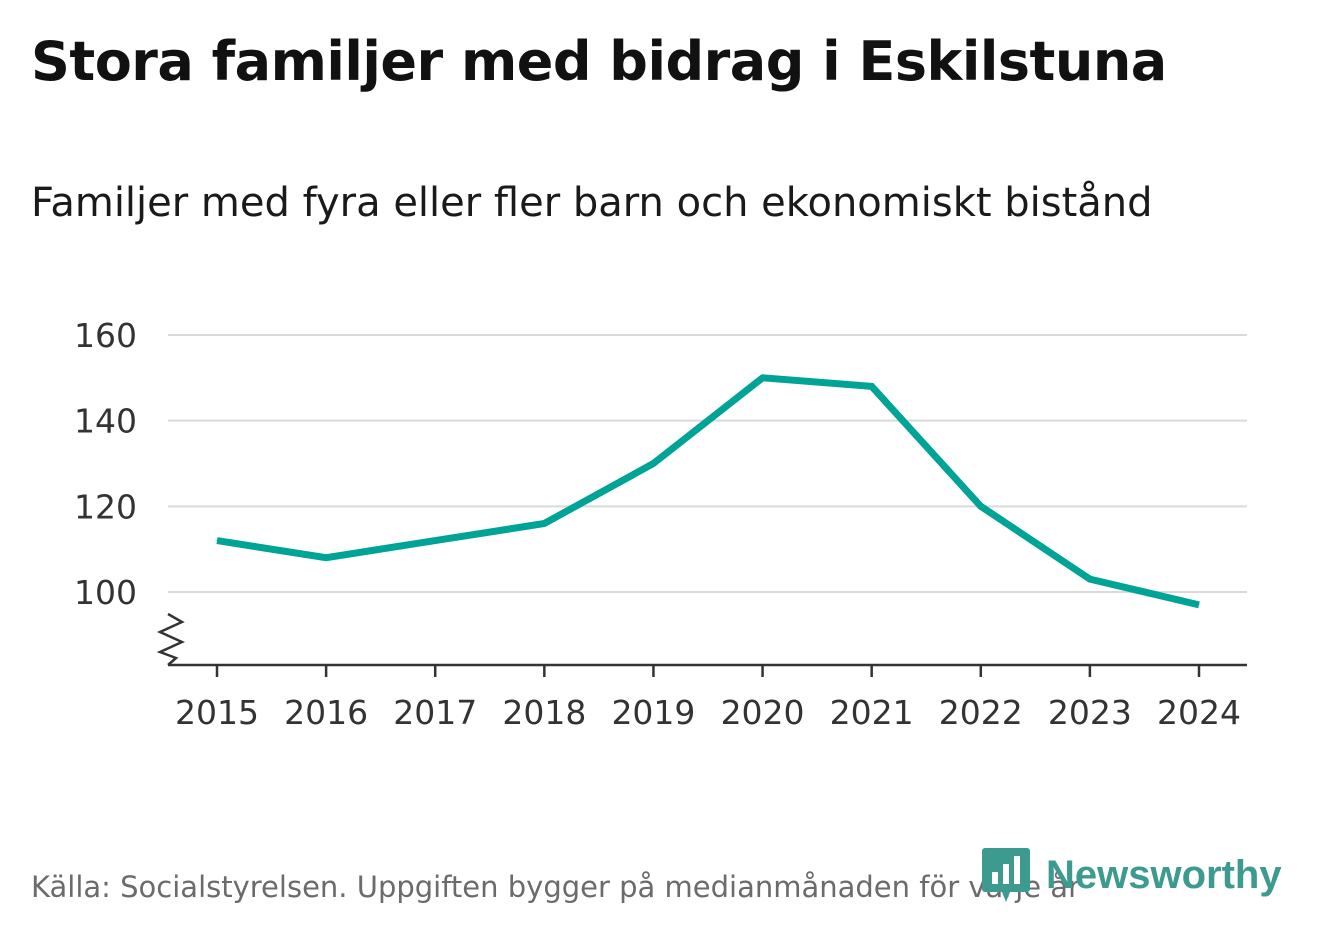 The image size is (1322, 939). What do you see at coordinates (171, 639) in the screenshot?
I see `y-axis-break-mark` at bounding box center [171, 639].